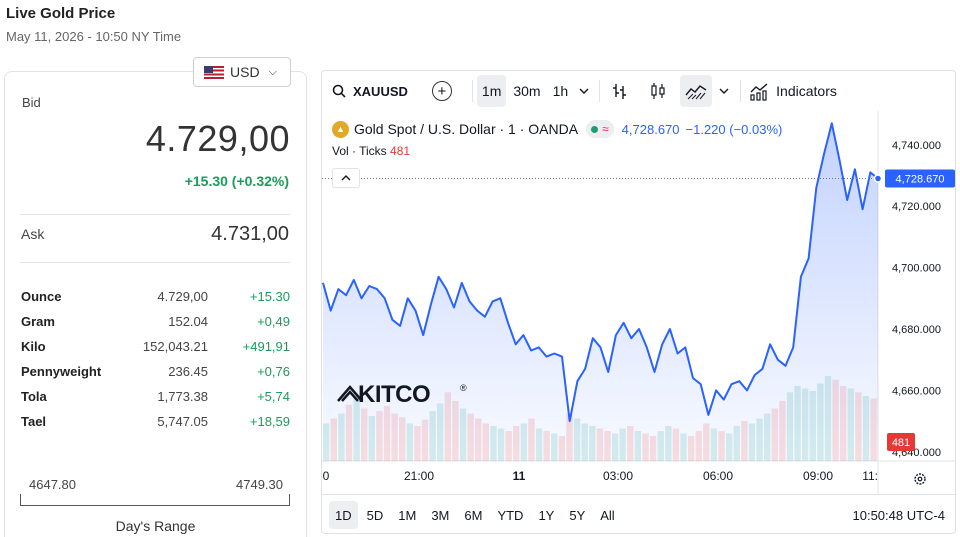 The width and height of the screenshot is (960, 537). I want to click on y-tick-label: 4,740.000, so click(916, 146).